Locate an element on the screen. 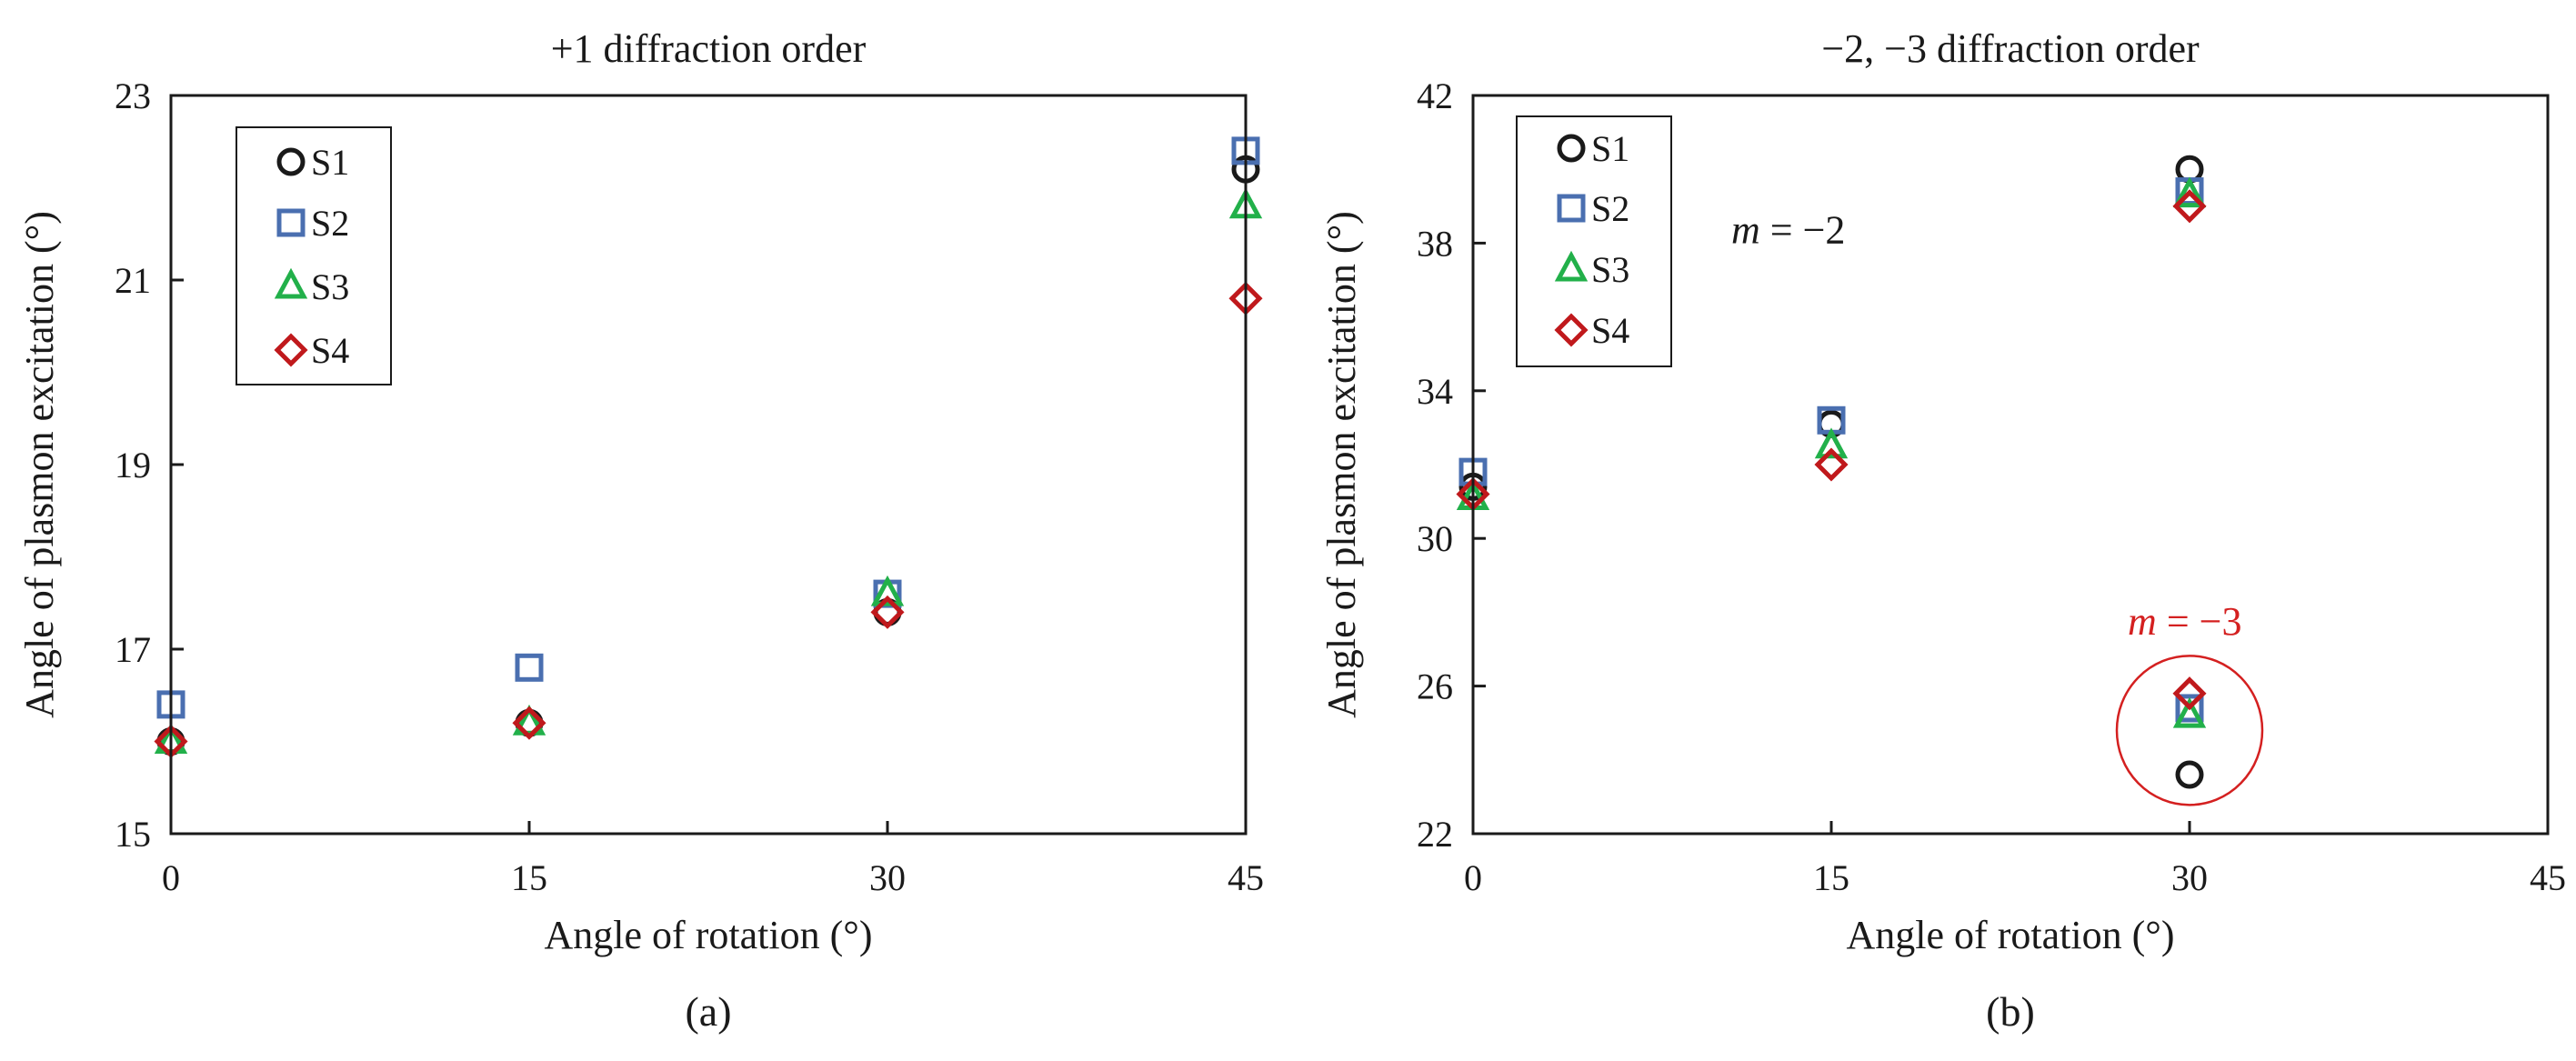 This screenshot has width=2576, height=1061. y-tick-label: 42 is located at coordinates (1435, 95).